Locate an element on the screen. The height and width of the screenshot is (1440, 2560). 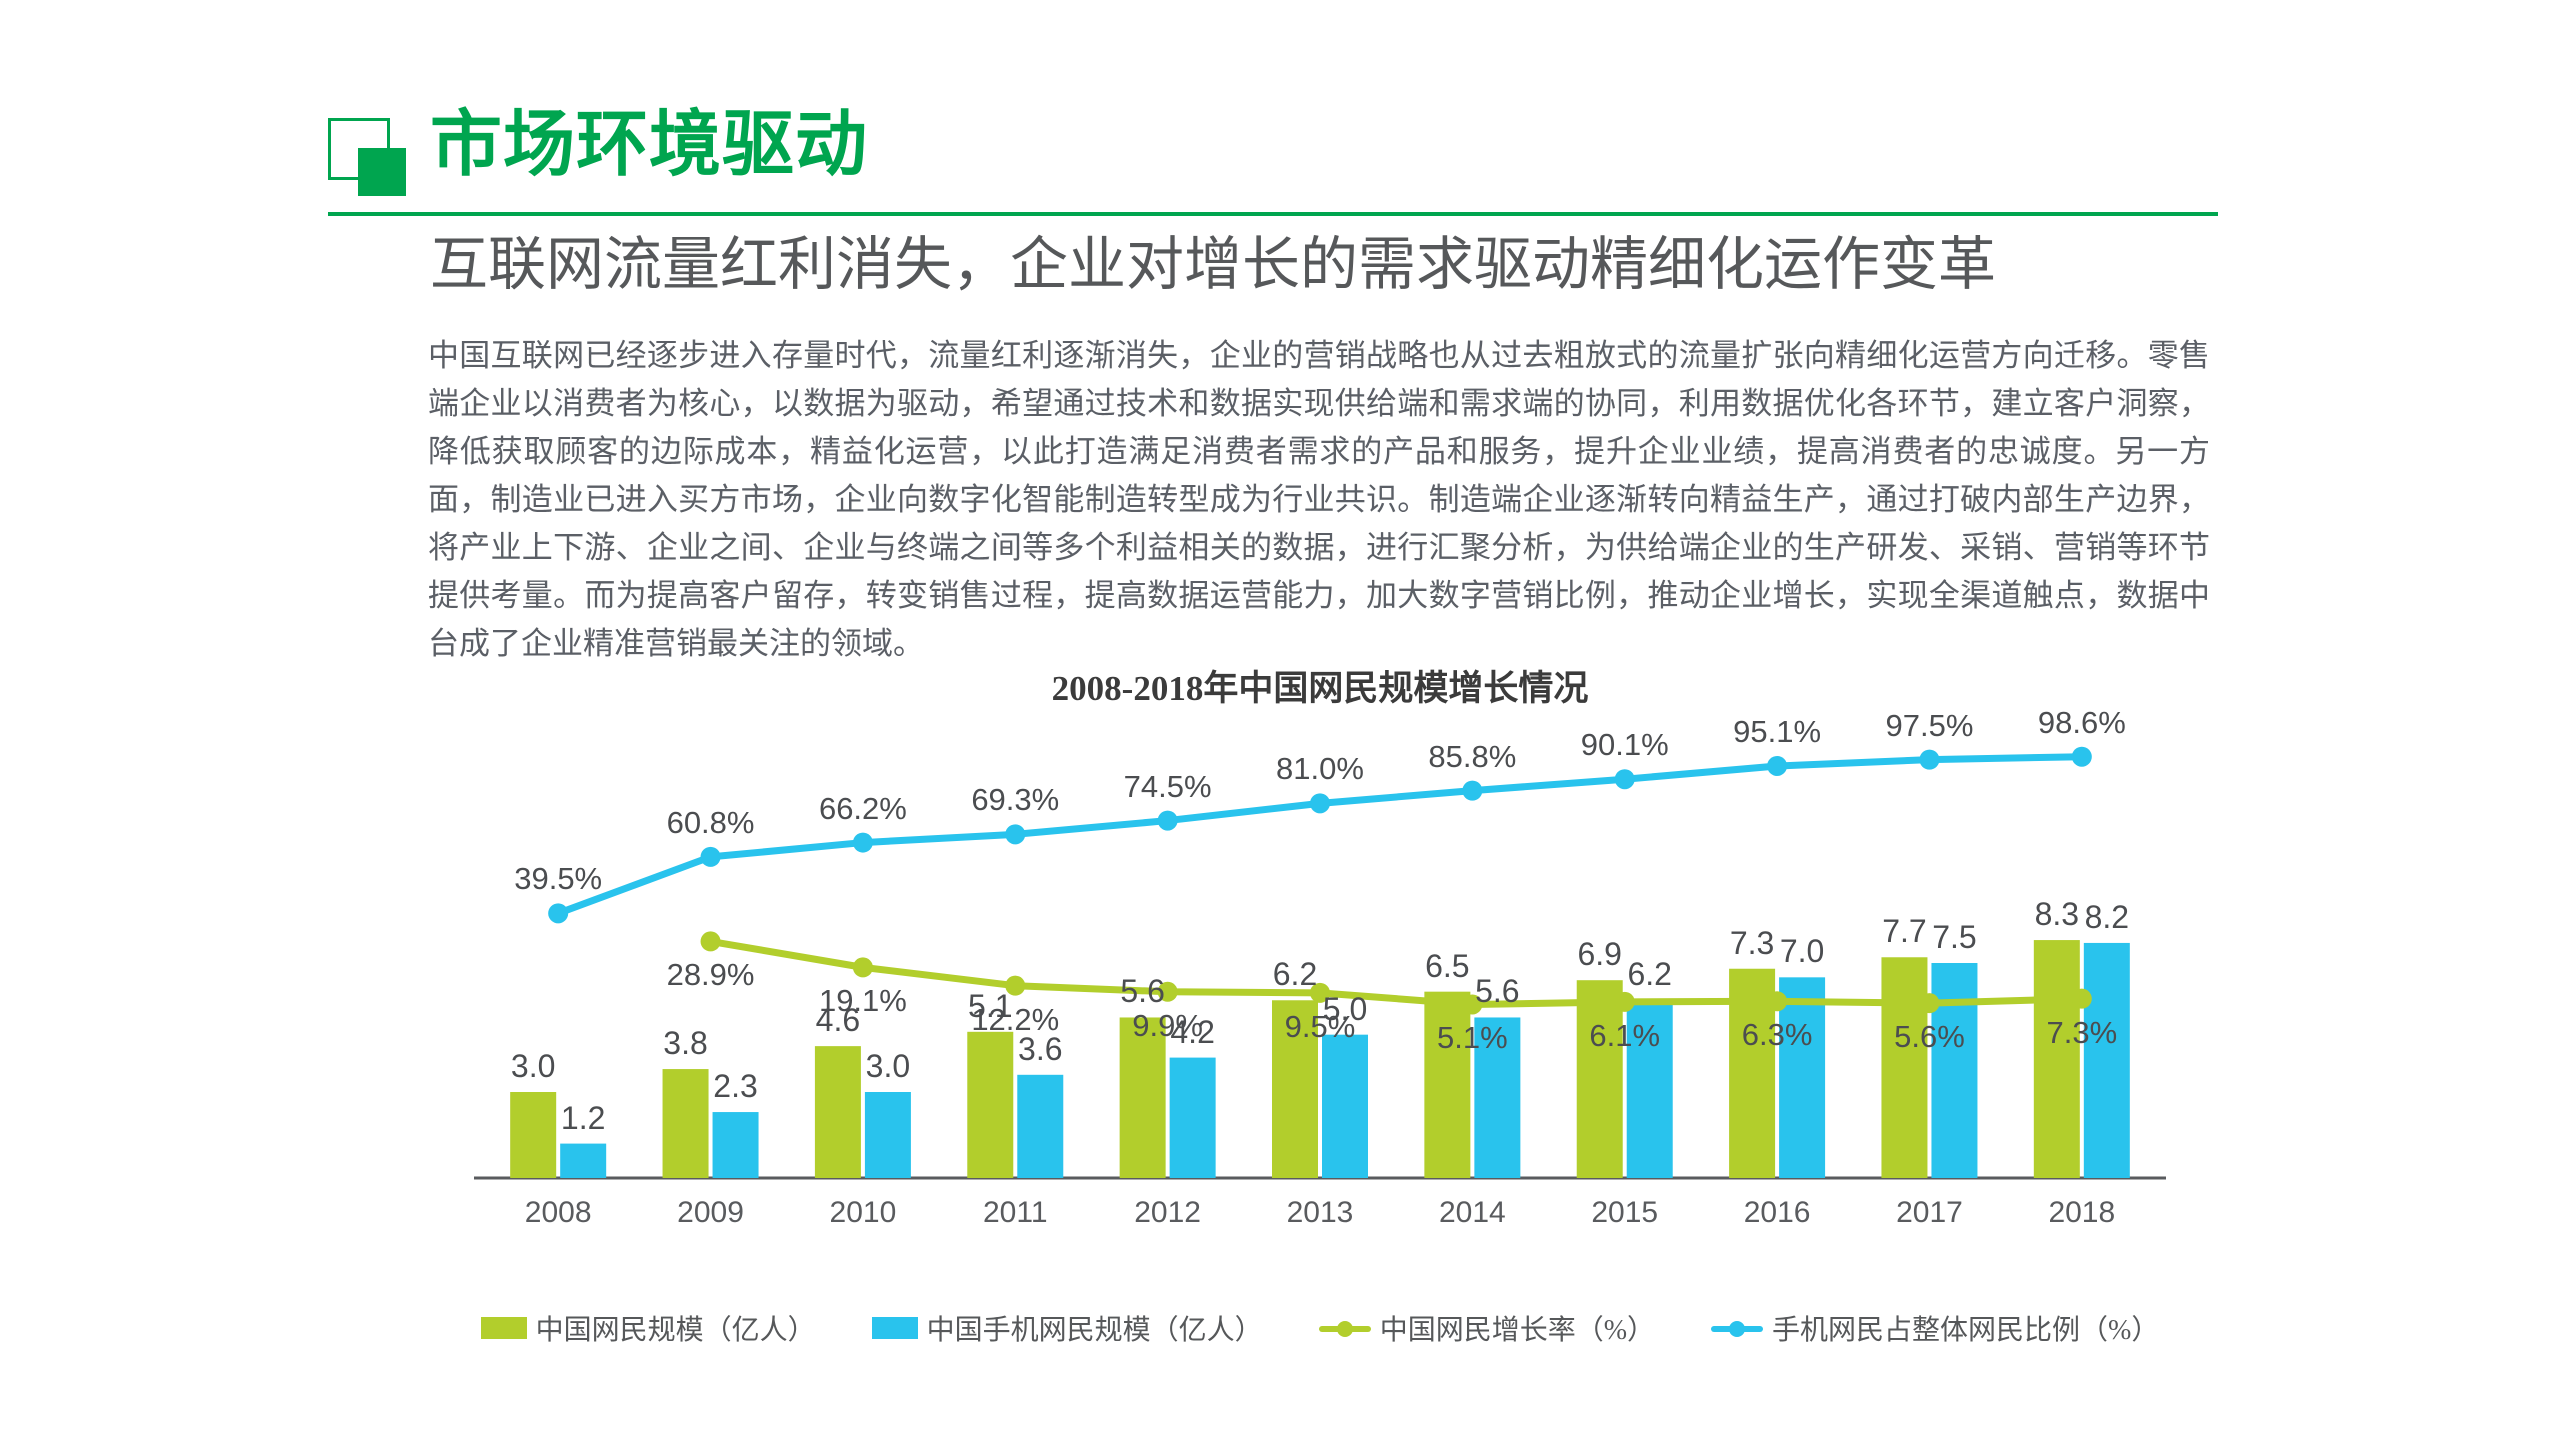
axis-year-label: 2015 is located at coordinates (1625, 1212).